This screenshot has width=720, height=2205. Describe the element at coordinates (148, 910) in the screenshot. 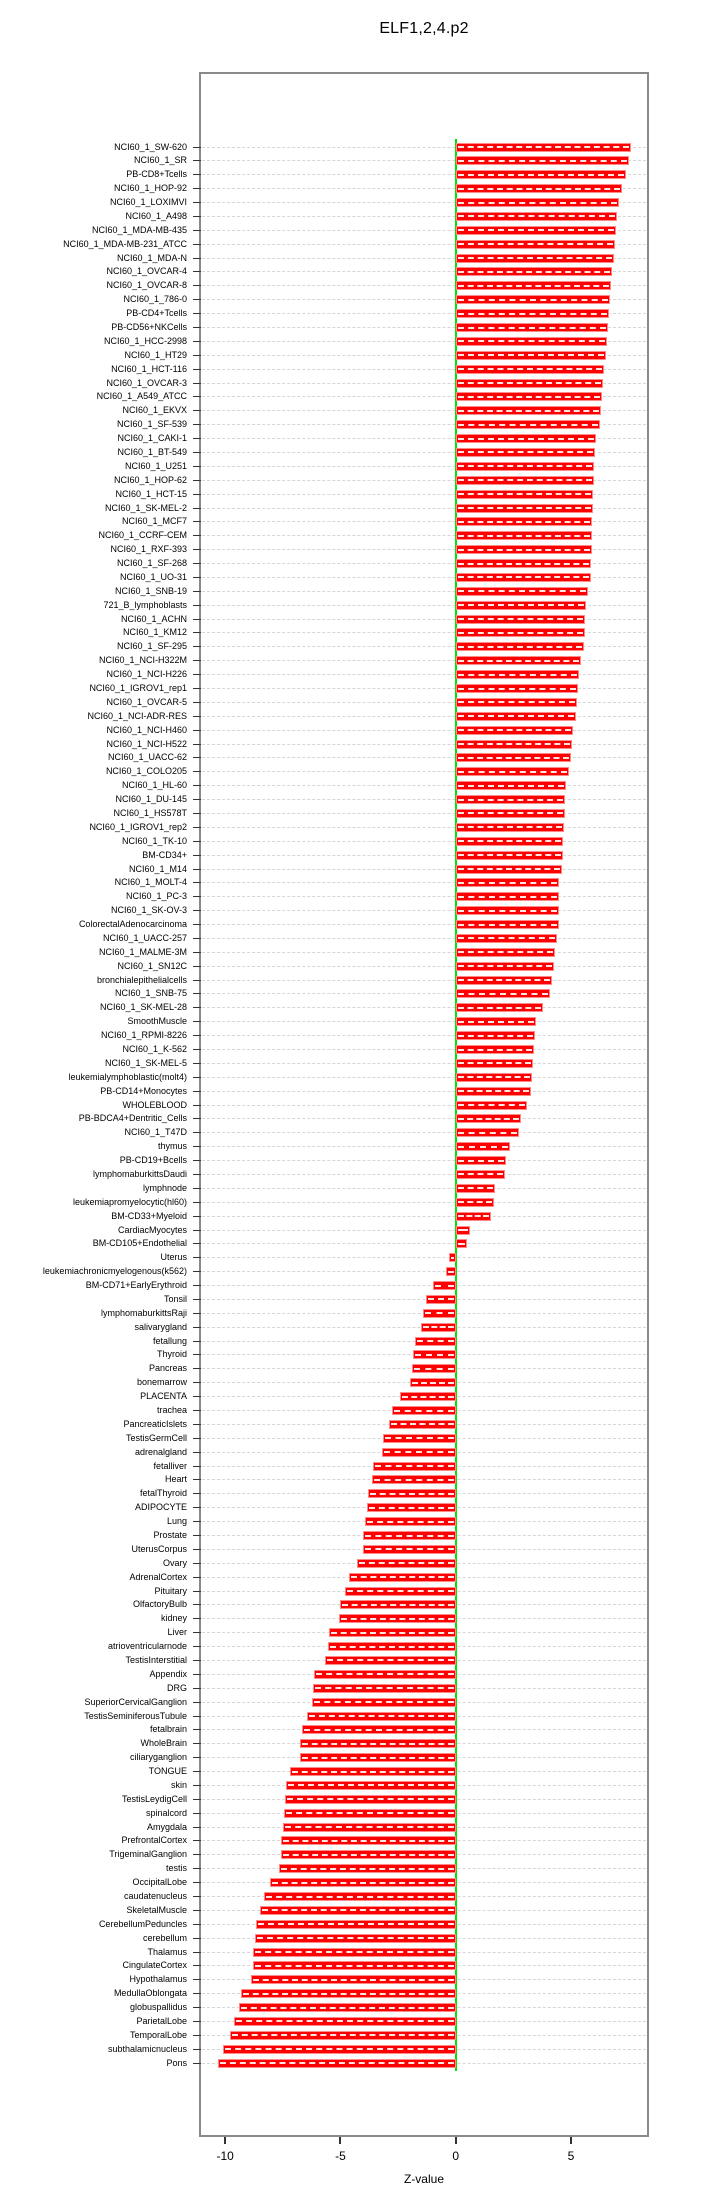

I see `category-label: NCI60_1_SK-OV-3` at that location.